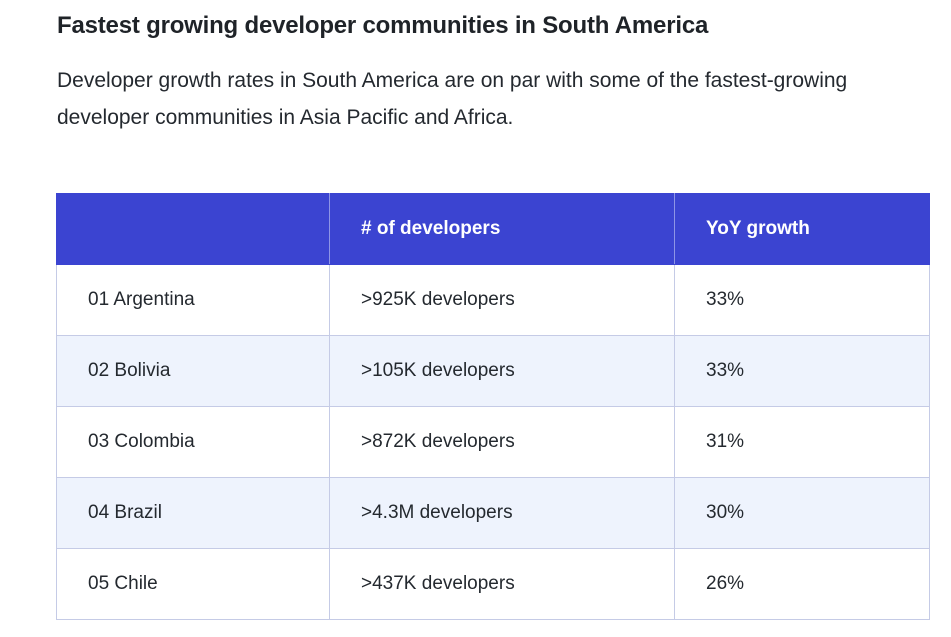  What do you see at coordinates (193, 513) in the screenshot?
I see `country-cell: 04 Brazil` at bounding box center [193, 513].